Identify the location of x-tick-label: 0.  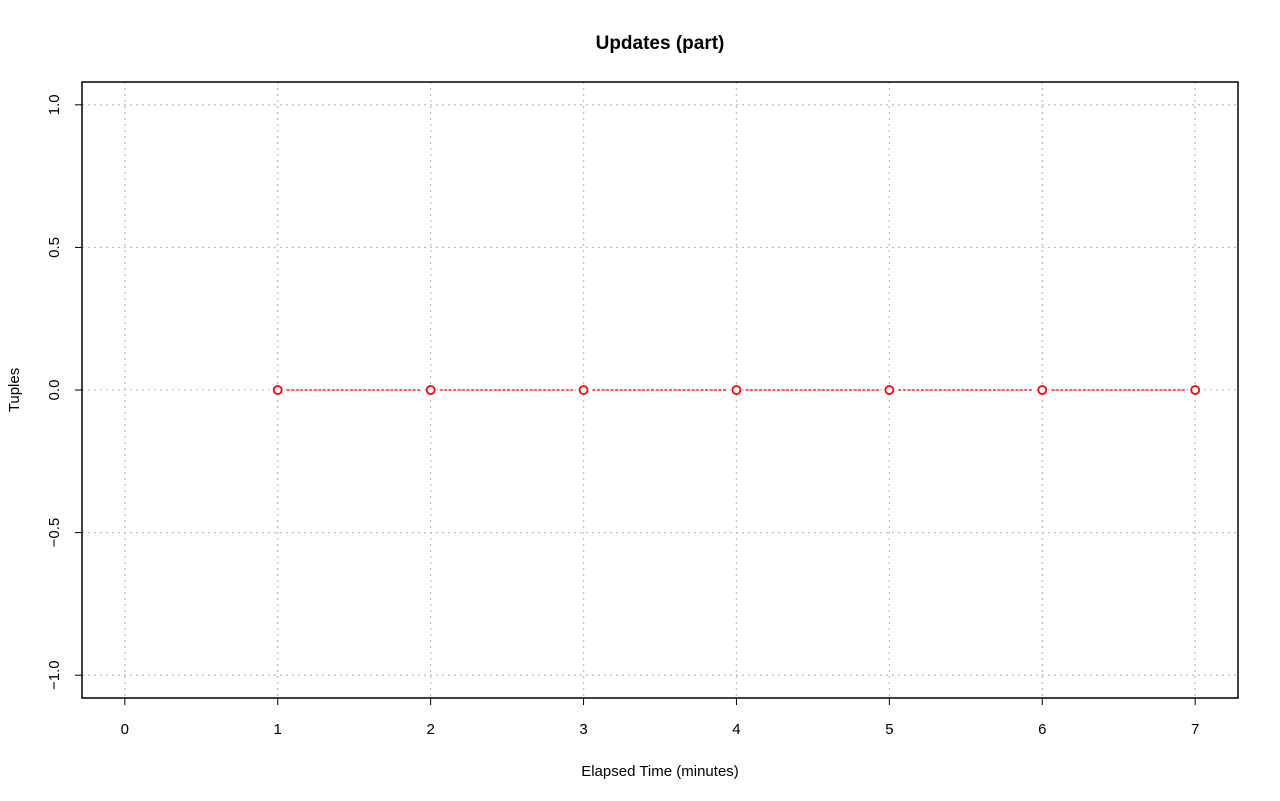
(125, 729).